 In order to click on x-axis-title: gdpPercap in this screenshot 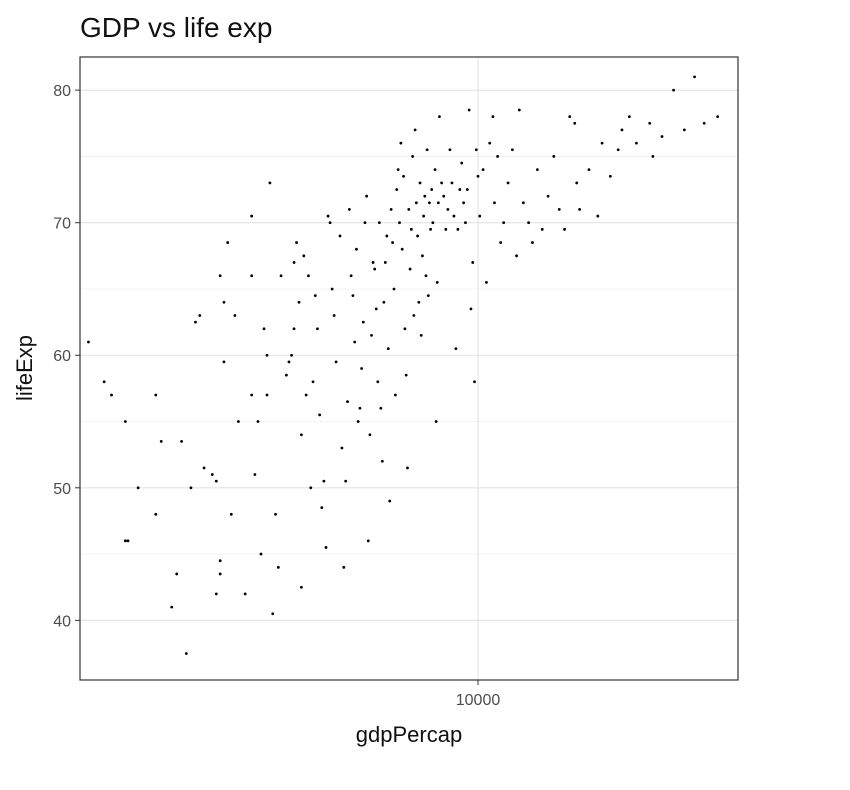, I will do `click(409, 734)`.